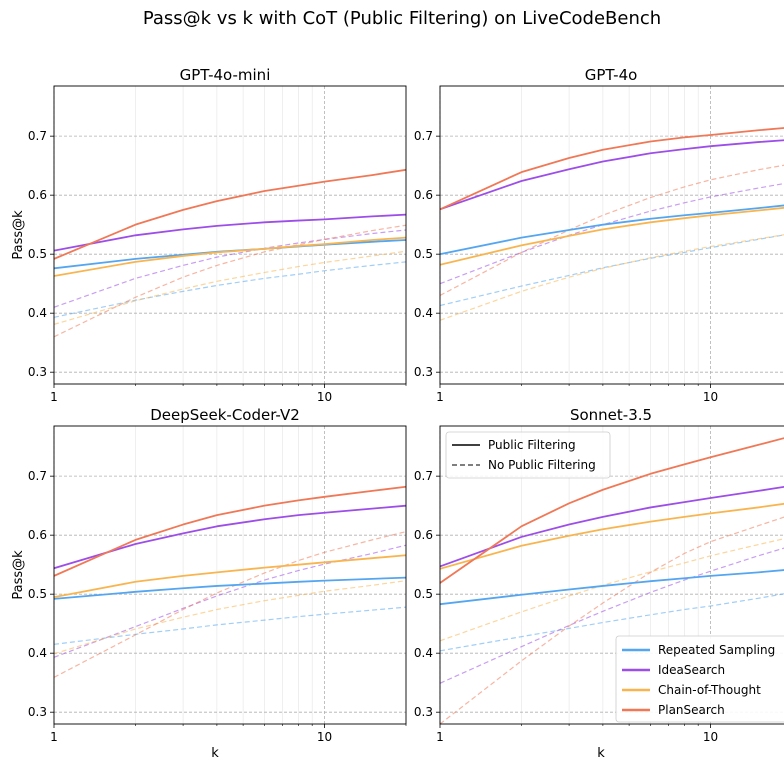  Describe the element at coordinates (37, 313) in the screenshot. I see `panel-gpt-4o-mini-y-tick-label: 0.4` at that location.